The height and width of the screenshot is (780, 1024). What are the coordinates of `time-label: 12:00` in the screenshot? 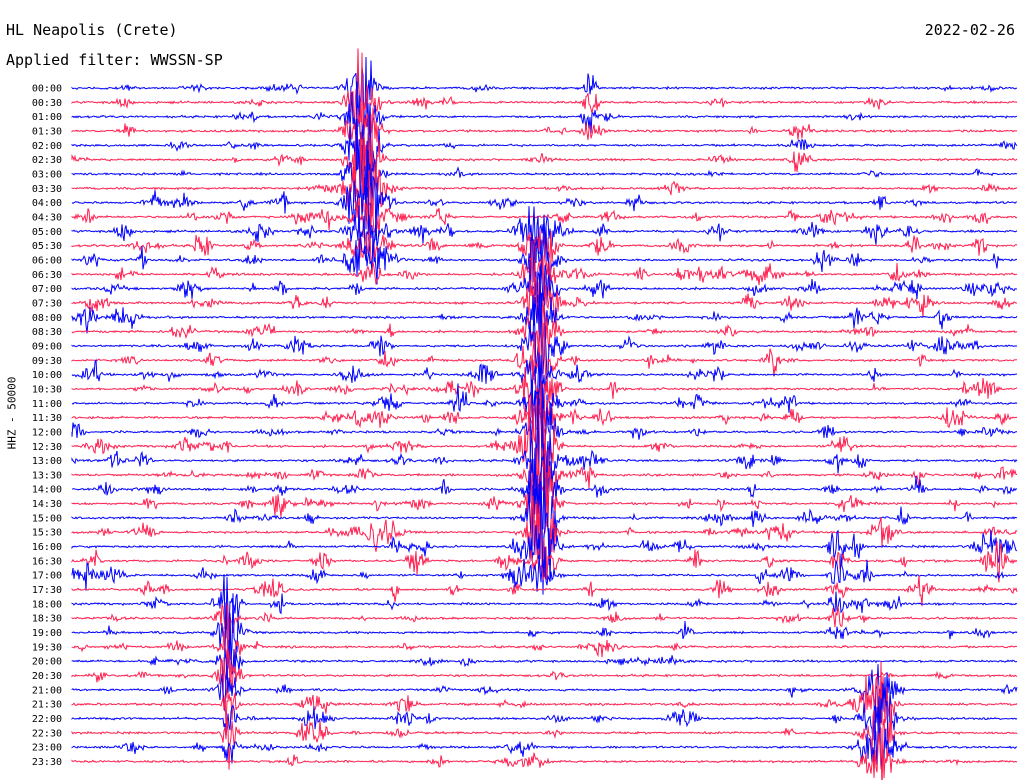 It's located at (47, 432).